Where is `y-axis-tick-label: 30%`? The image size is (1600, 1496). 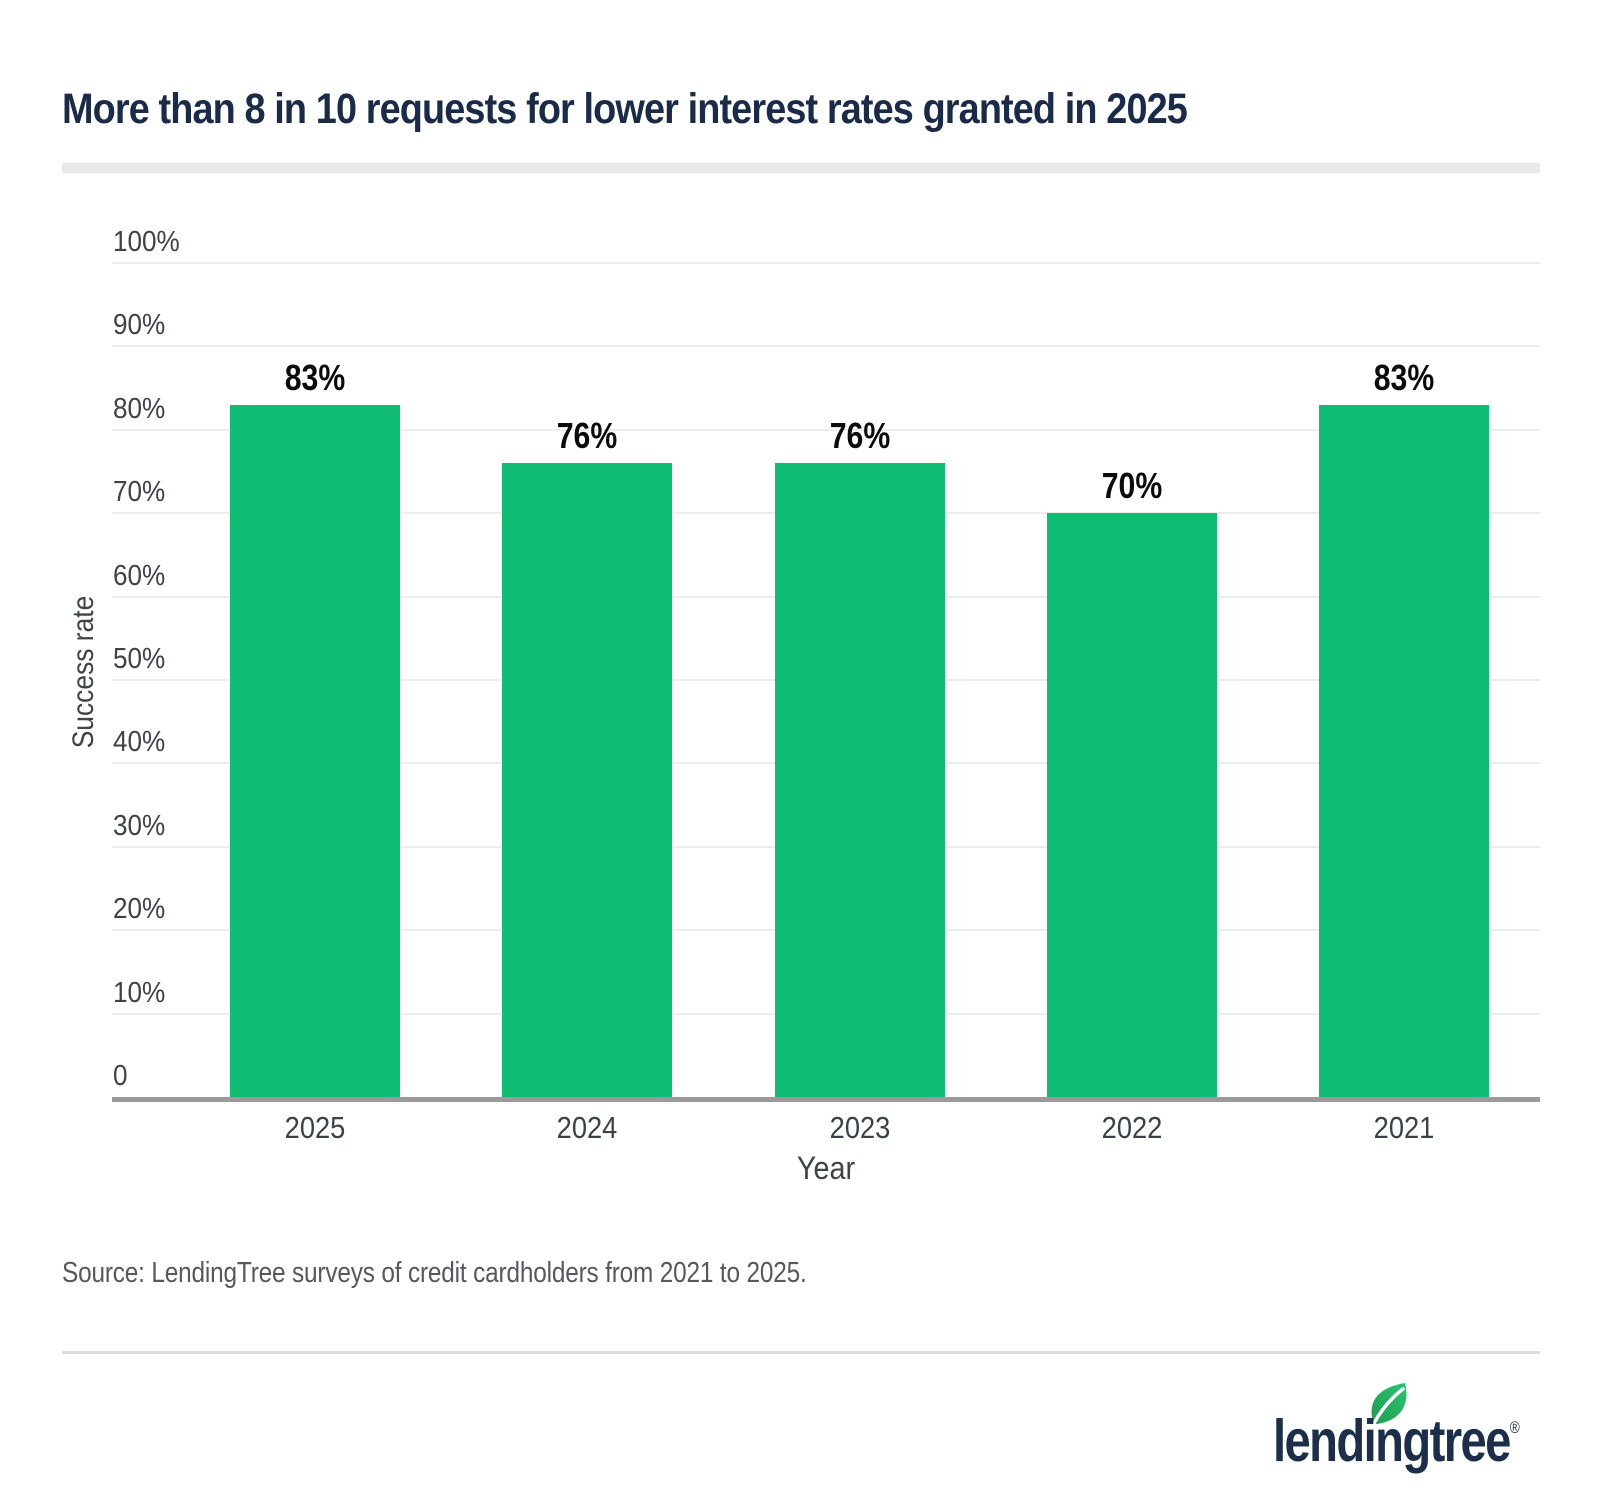 y-axis-tick-label: 30% is located at coordinates (139, 825).